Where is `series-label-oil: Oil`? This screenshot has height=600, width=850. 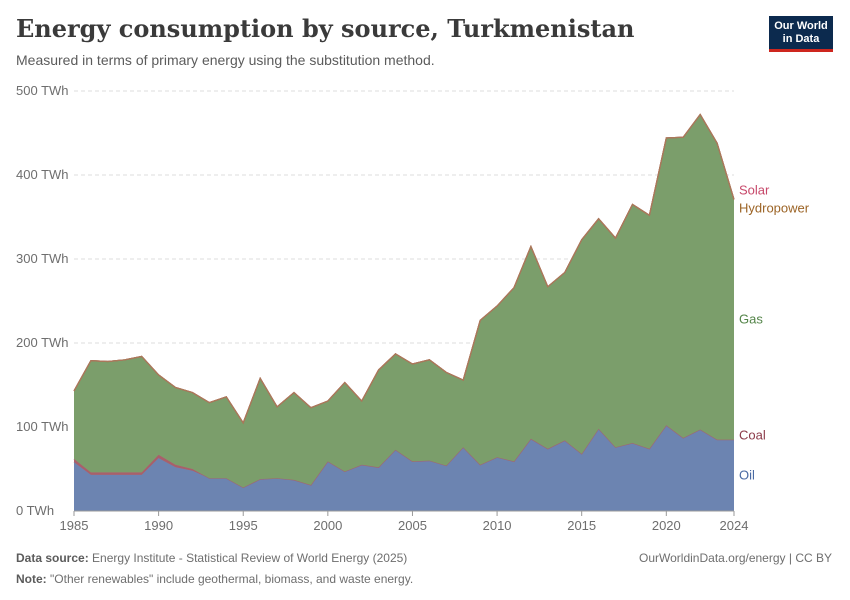 series-label-oil: Oil is located at coordinates (747, 474).